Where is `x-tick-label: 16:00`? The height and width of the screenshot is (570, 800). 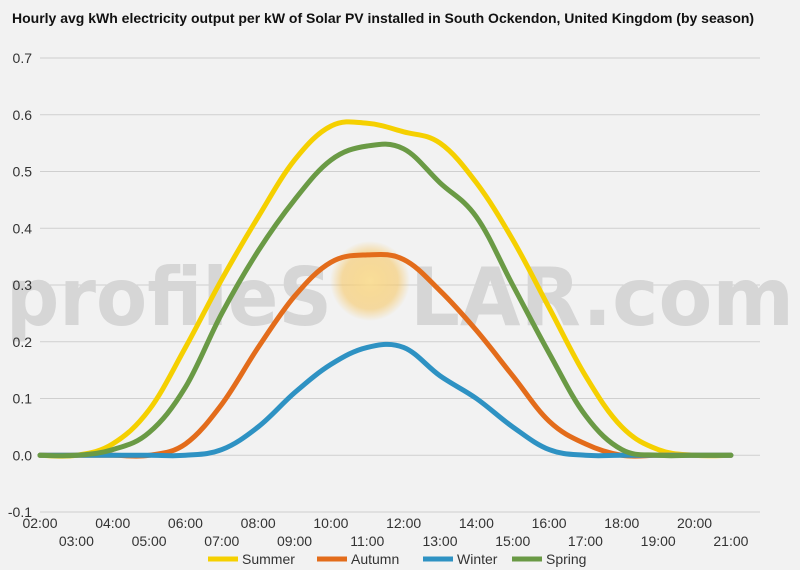 x-tick-label: 16:00 is located at coordinates (549, 523).